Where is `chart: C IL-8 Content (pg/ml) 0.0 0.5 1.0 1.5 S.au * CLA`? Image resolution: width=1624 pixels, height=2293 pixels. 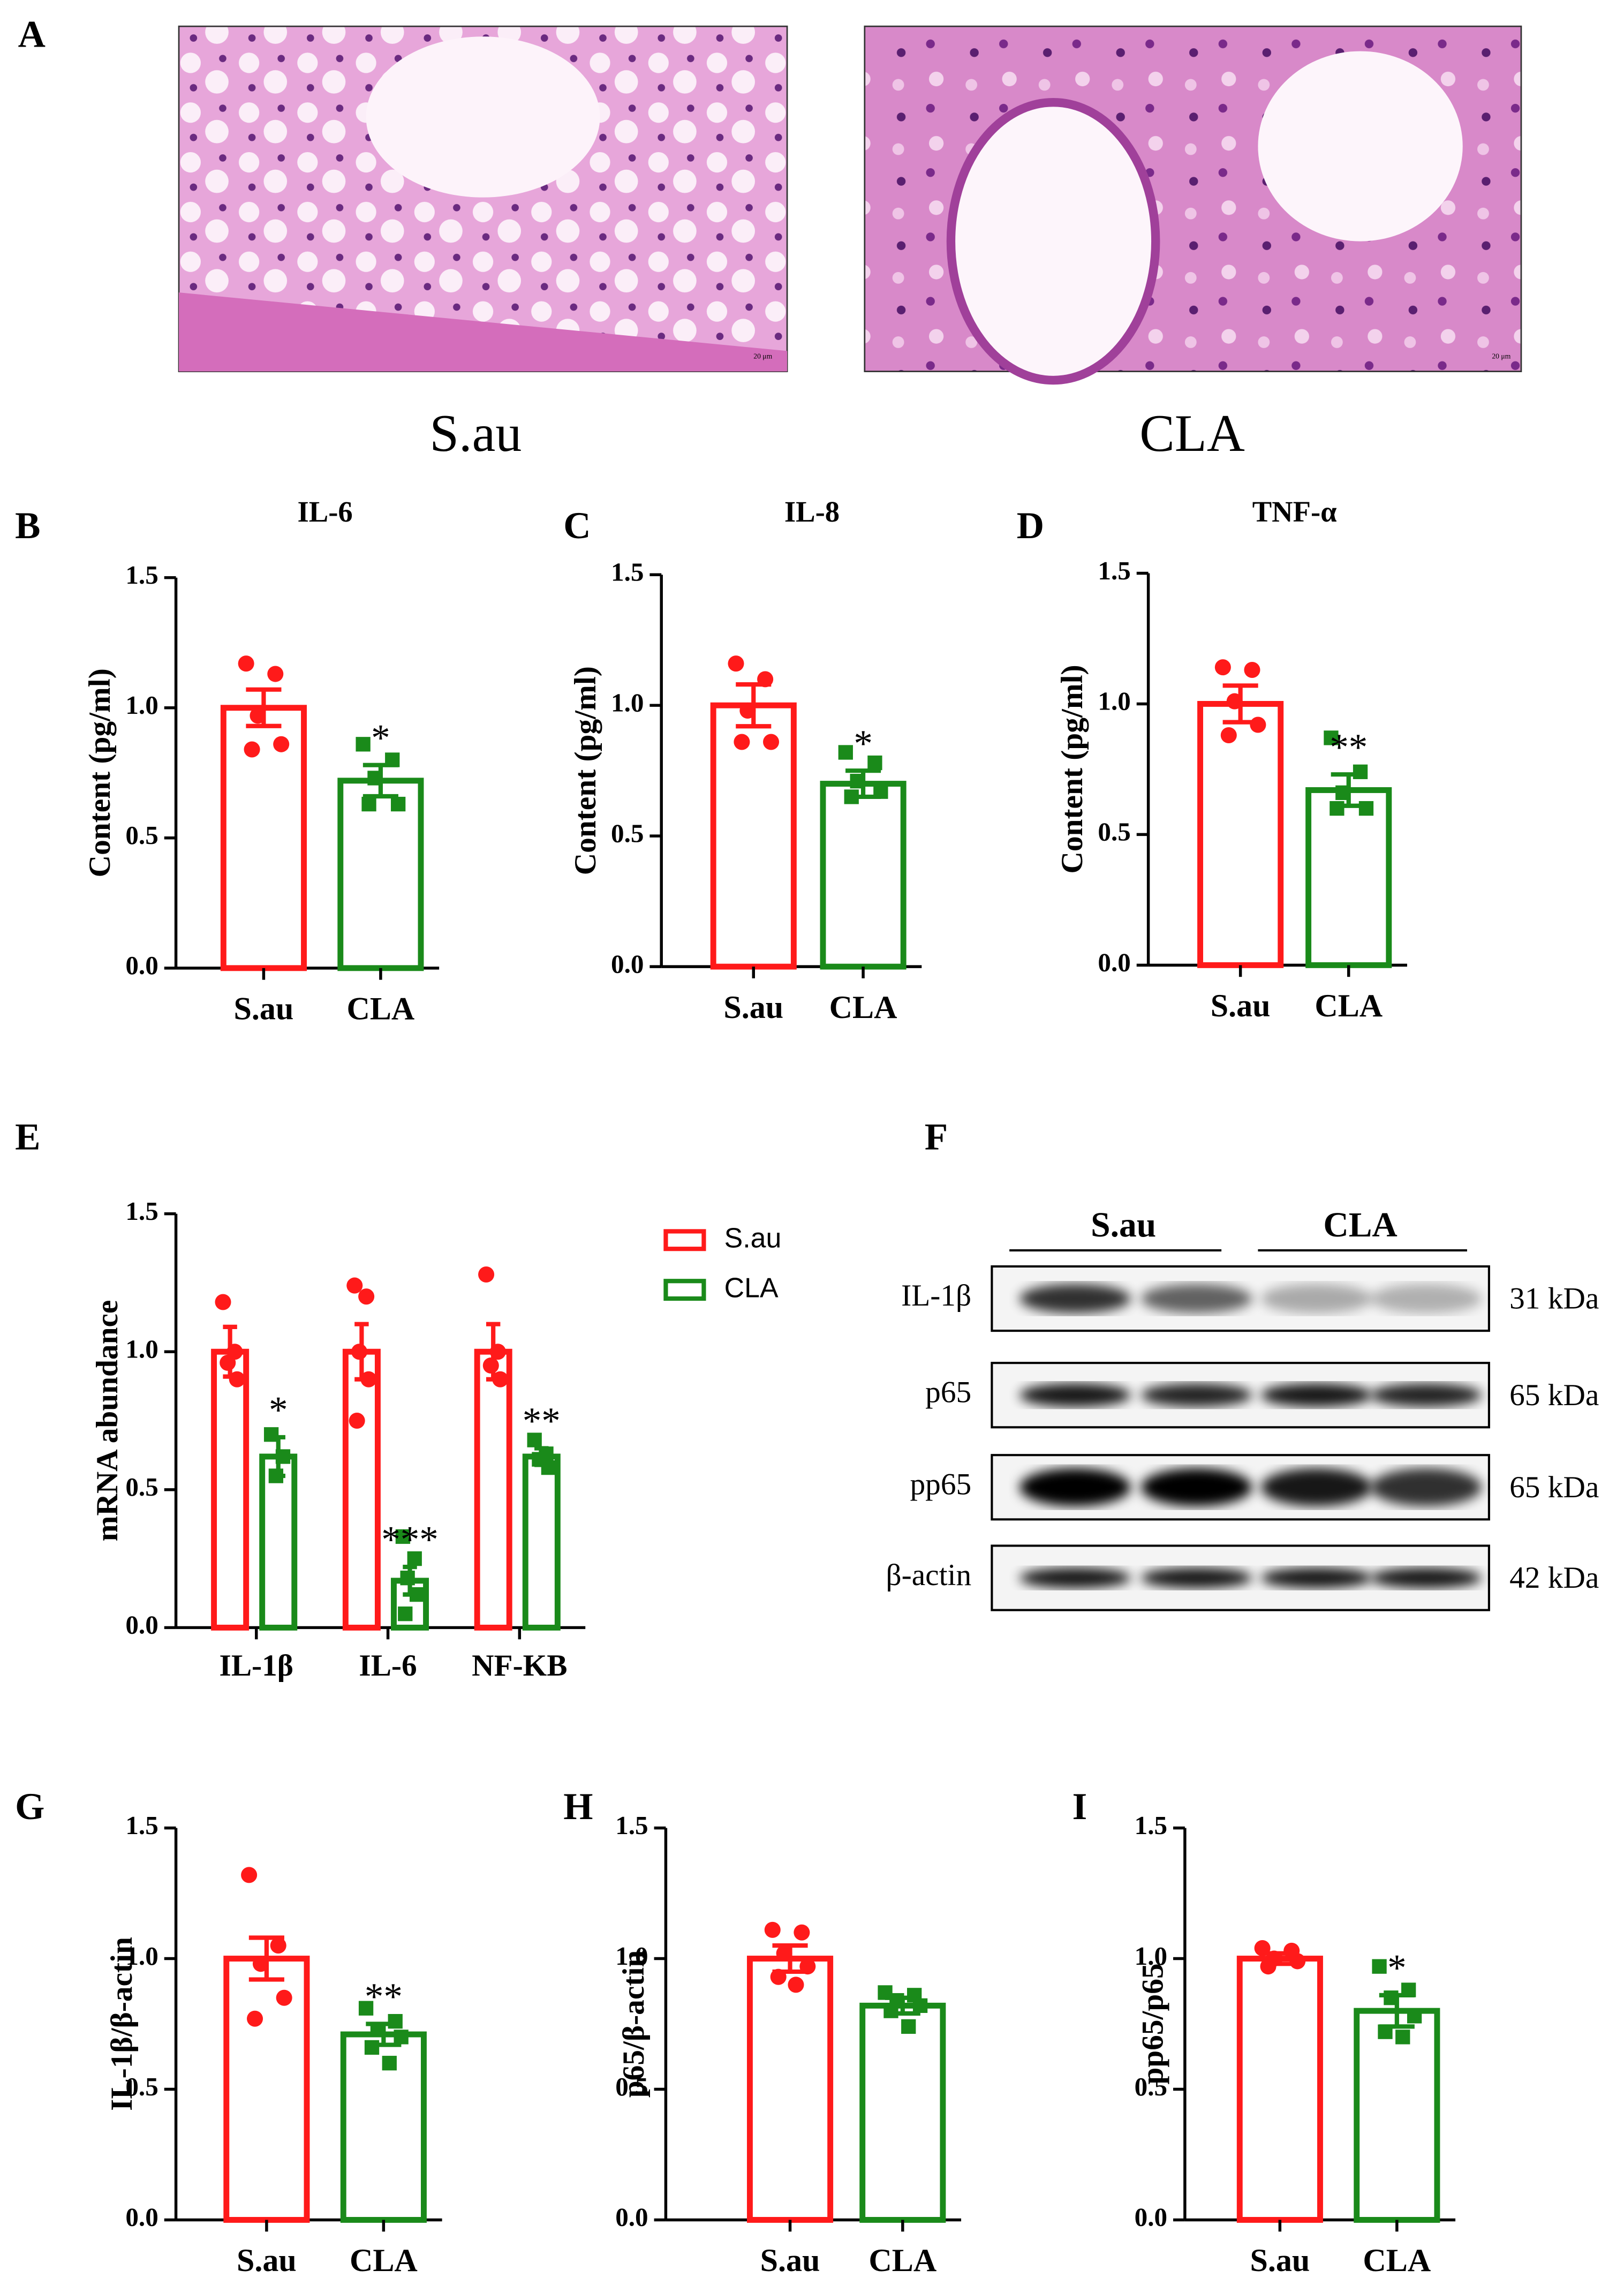
chart: C IL-8 Content (pg/ml) 0.0 0.5 1.0 1.5 S.au * CLA is located at coordinates (743, 760).